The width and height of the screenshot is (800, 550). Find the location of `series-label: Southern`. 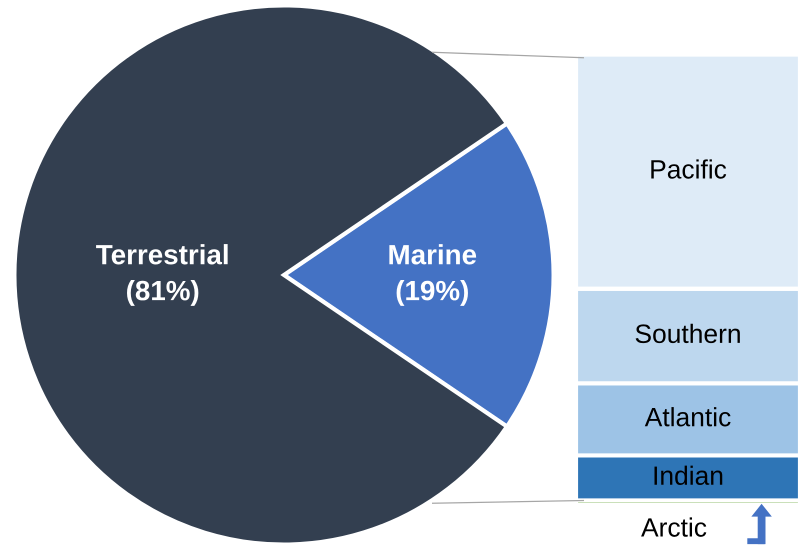

series-label: Southern is located at coordinates (688, 334).